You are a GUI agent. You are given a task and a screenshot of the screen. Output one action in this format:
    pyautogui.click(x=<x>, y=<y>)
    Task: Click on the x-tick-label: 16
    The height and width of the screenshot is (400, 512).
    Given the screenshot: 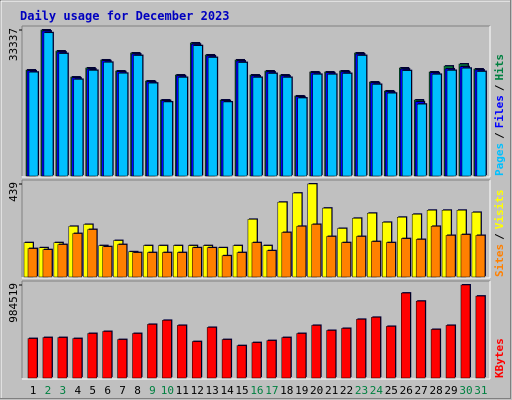 What is the action you would take?
    pyautogui.click(x=256, y=390)
    